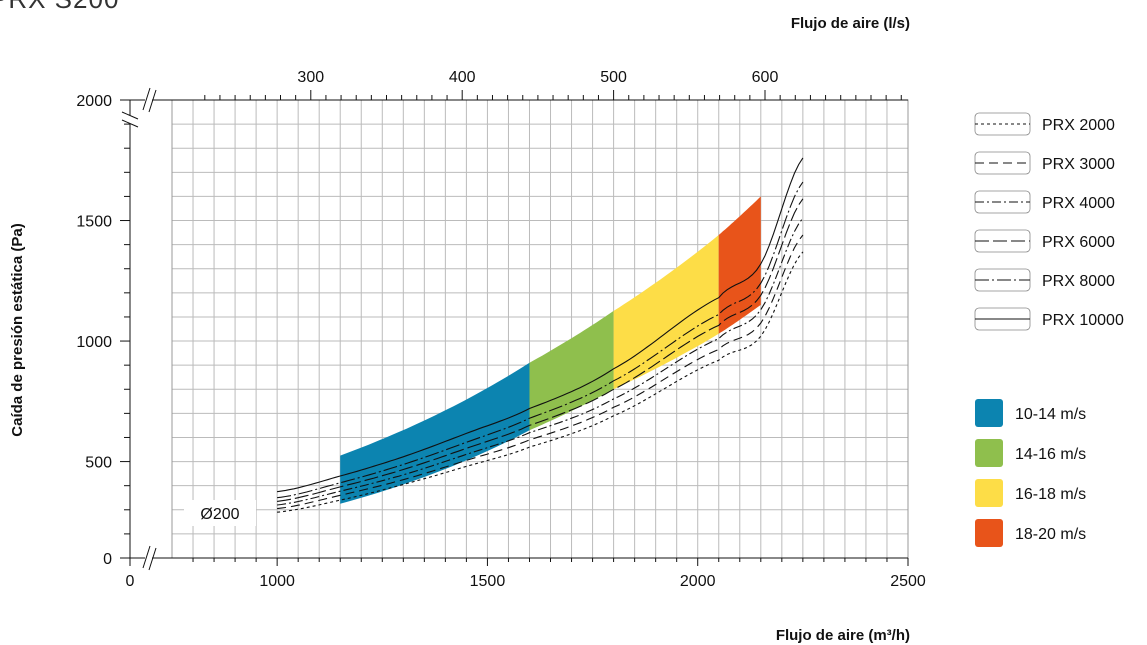 The height and width of the screenshot is (645, 1147). I want to click on y-tick-label: 1000, so click(94, 342).